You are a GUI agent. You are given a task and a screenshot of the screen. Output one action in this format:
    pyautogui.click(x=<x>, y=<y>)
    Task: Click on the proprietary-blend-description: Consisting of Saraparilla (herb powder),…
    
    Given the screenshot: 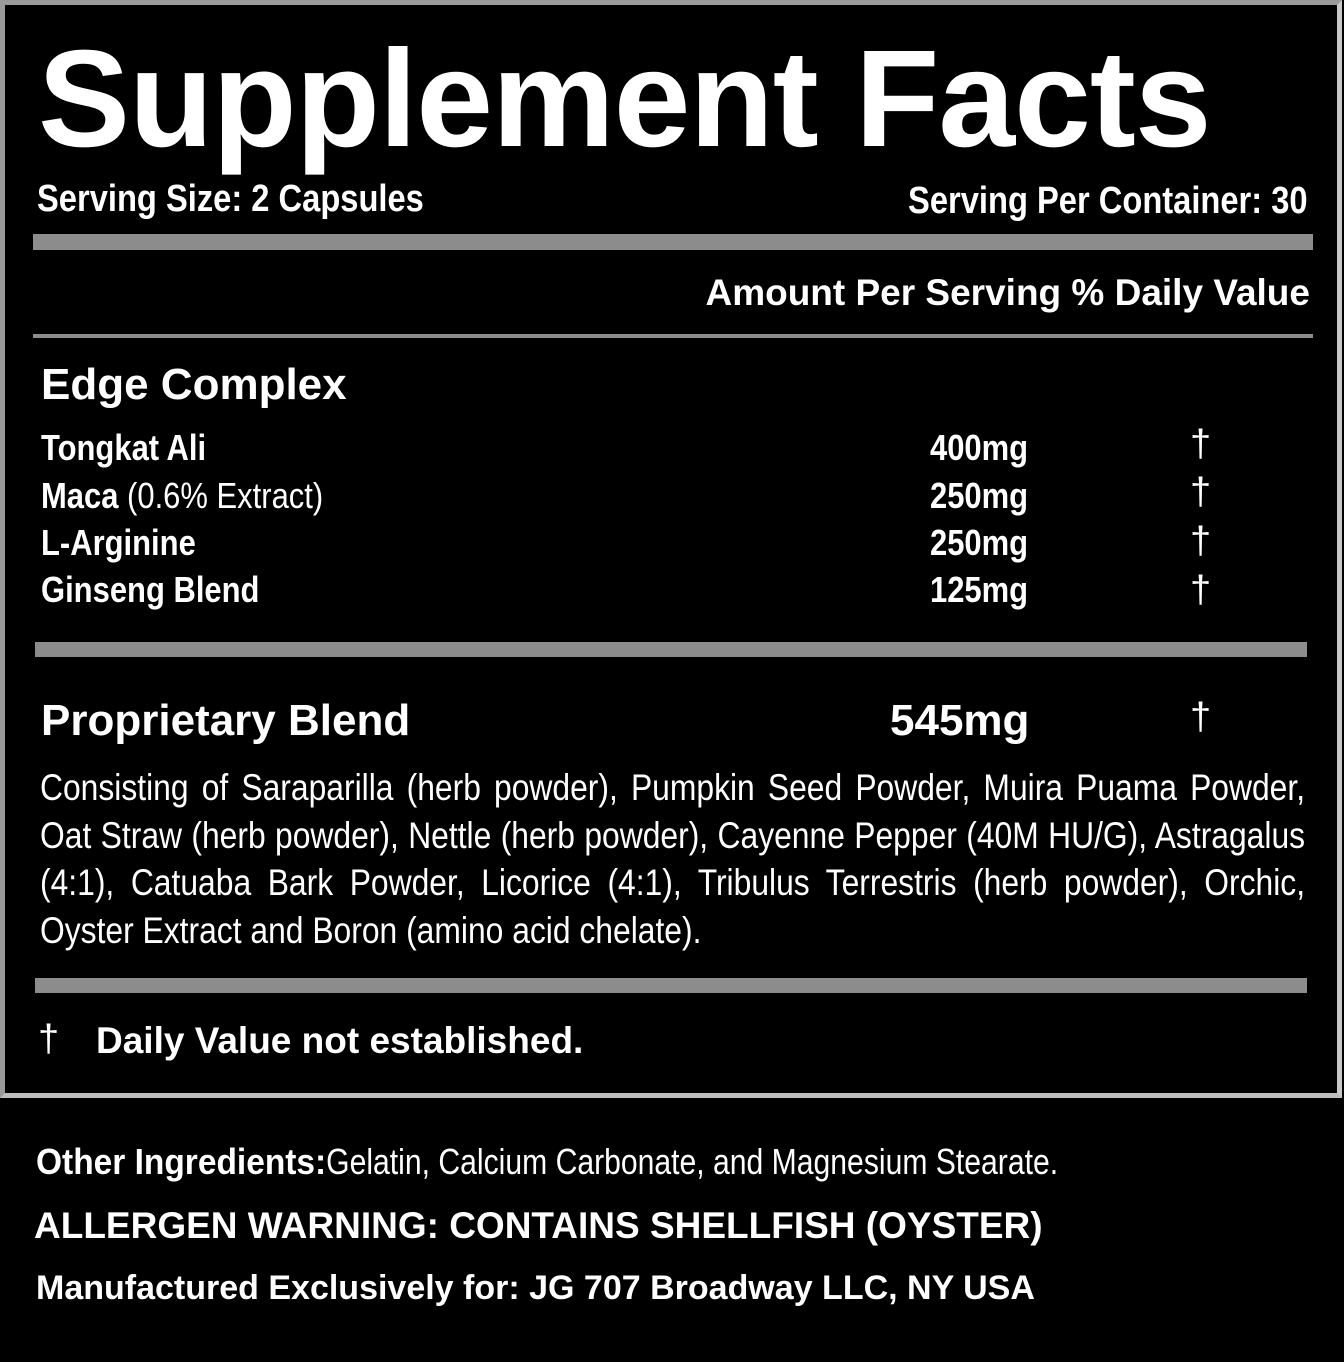 What is the action you would take?
    pyautogui.click(x=673, y=859)
    